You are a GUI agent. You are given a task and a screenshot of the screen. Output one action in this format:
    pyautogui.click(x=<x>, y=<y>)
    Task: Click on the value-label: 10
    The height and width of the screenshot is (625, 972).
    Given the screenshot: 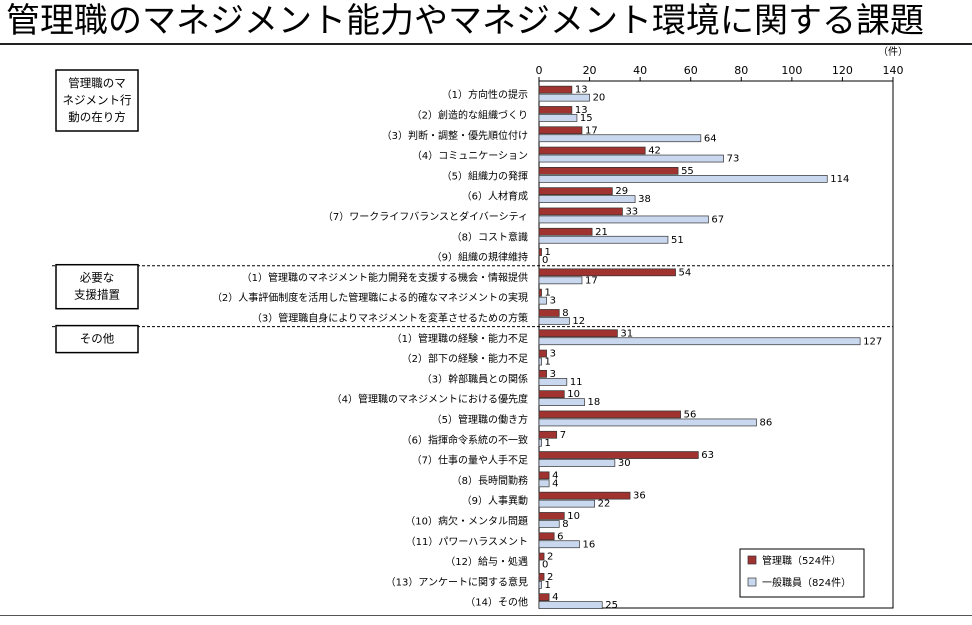 What is the action you would take?
    pyautogui.click(x=573, y=516)
    